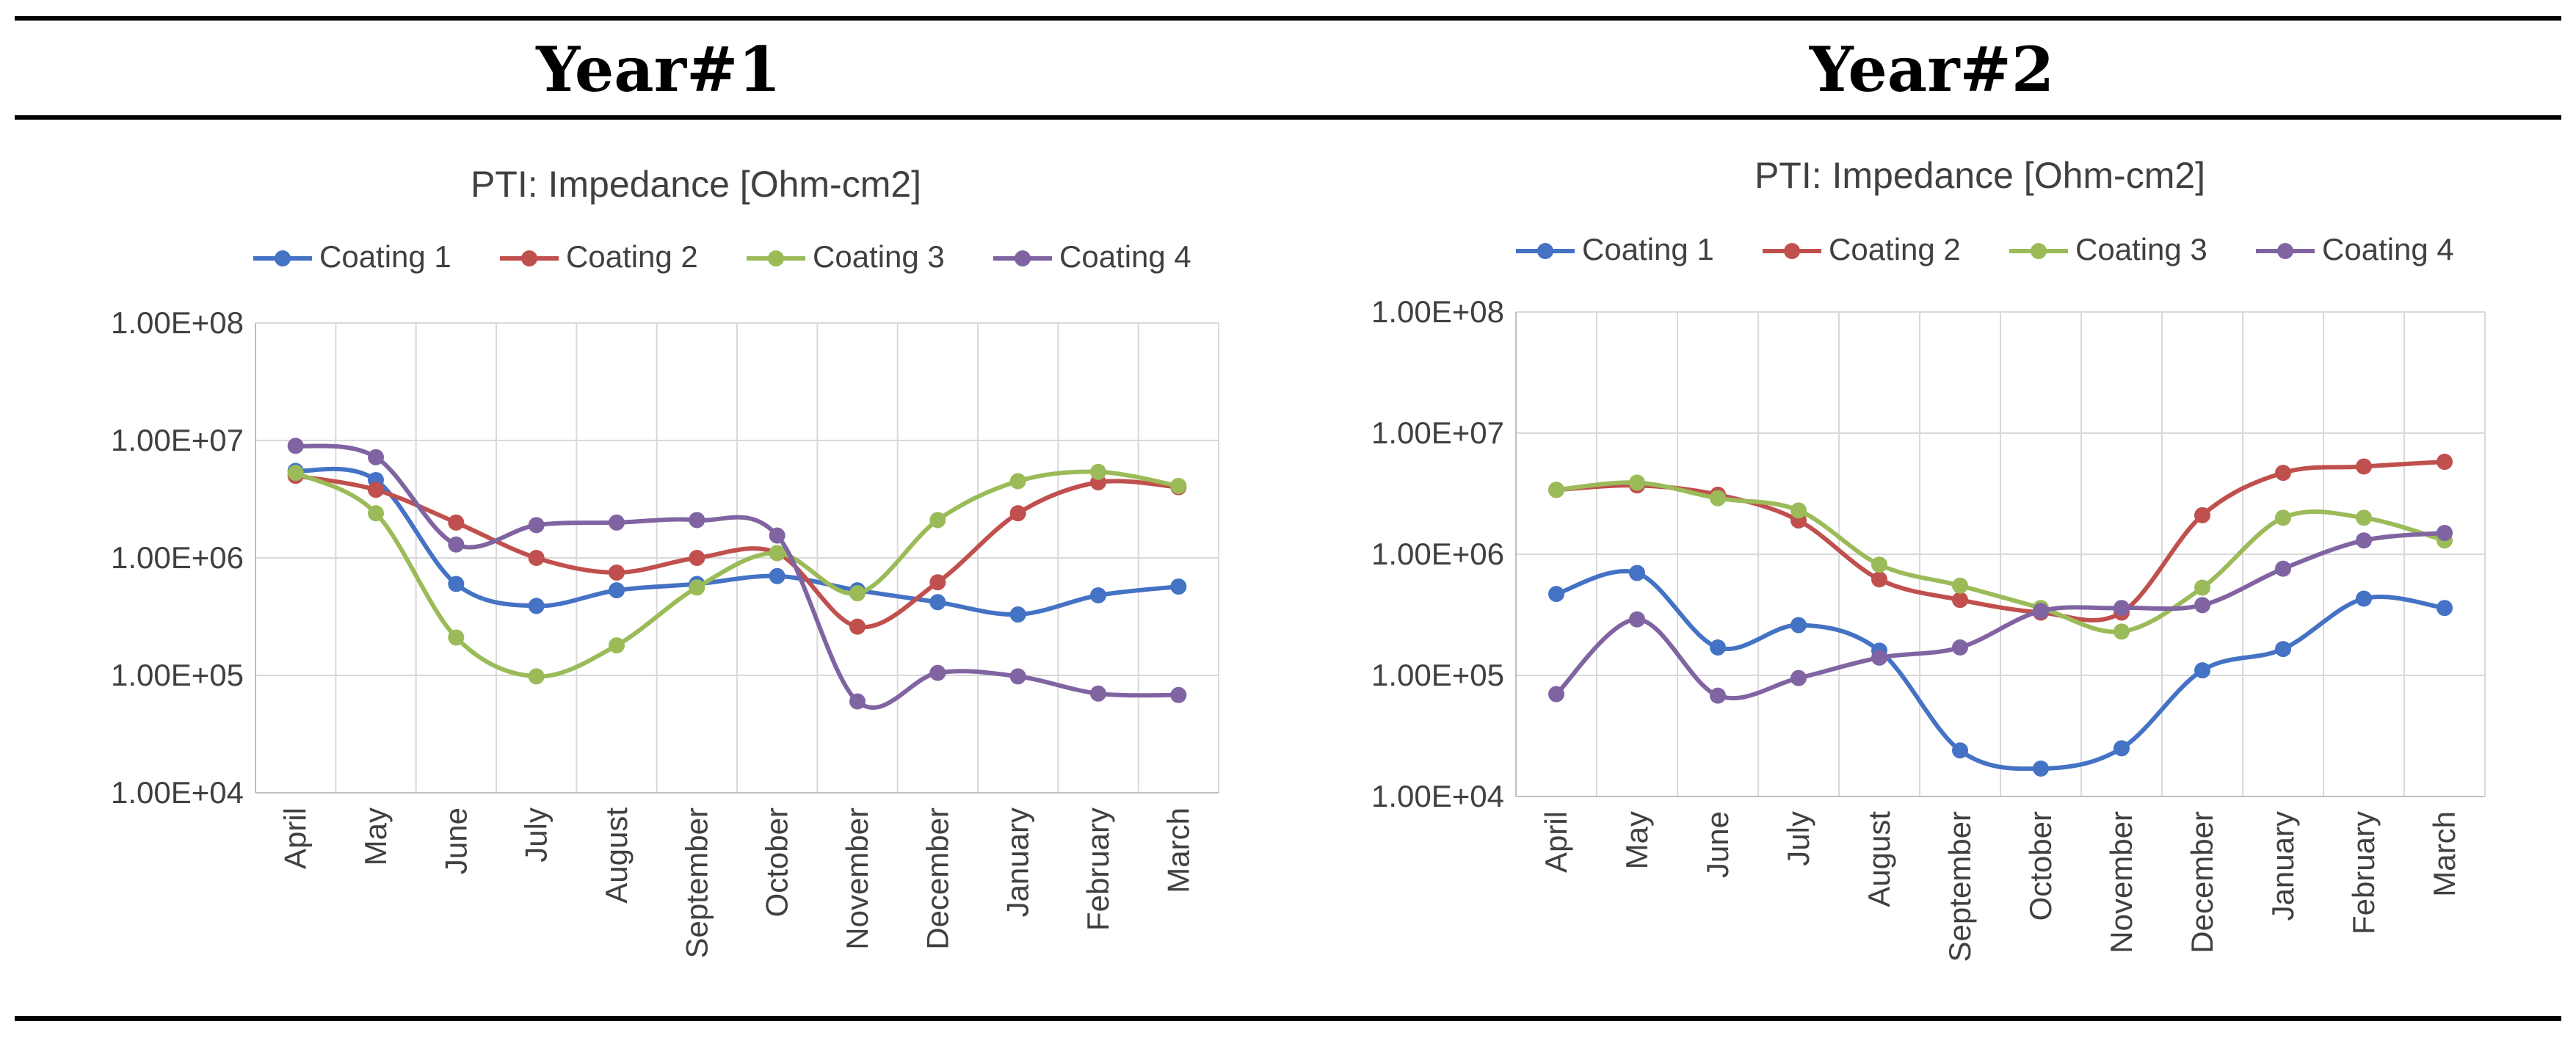 The image size is (2576, 1038). Describe the element at coordinates (599, 256) in the screenshot. I see `legend-item-coating-2: Coating 2` at that location.